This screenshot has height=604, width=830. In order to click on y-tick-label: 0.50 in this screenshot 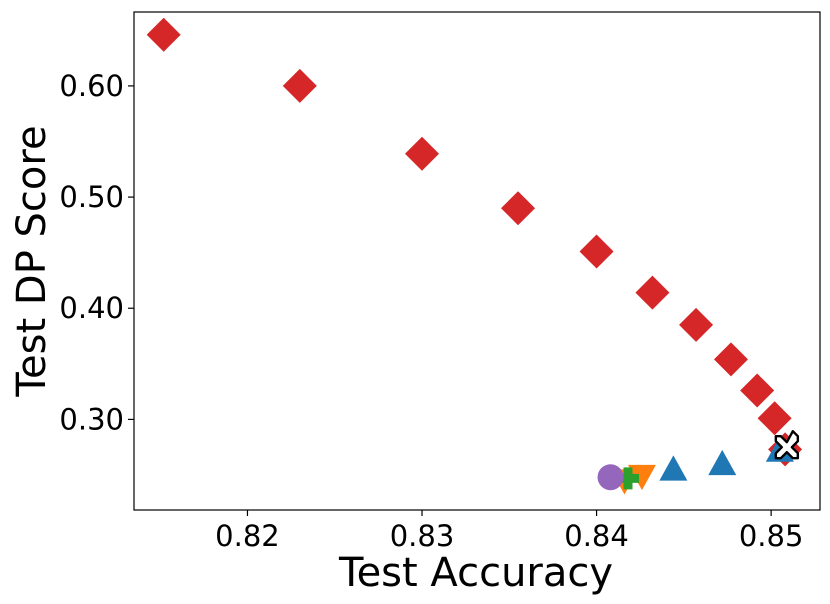, I will do `click(91, 197)`.